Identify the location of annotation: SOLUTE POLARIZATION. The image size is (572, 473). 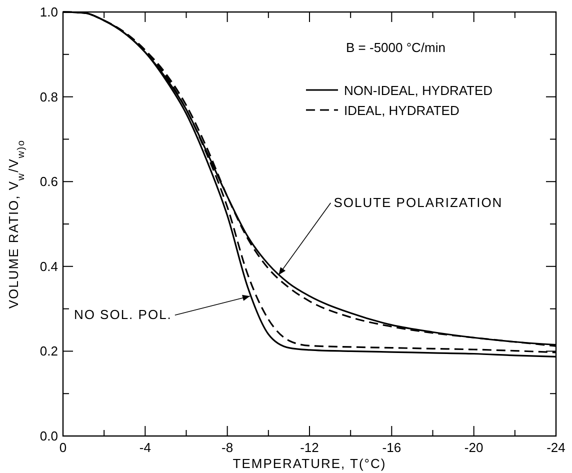
(418, 202).